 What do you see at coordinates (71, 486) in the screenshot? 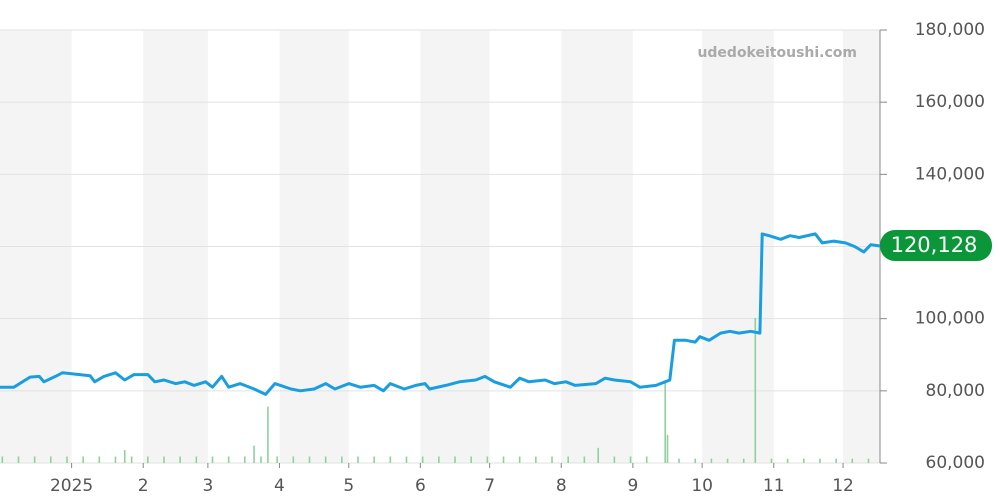
I see `x-tick-label: 2025` at bounding box center [71, 486].